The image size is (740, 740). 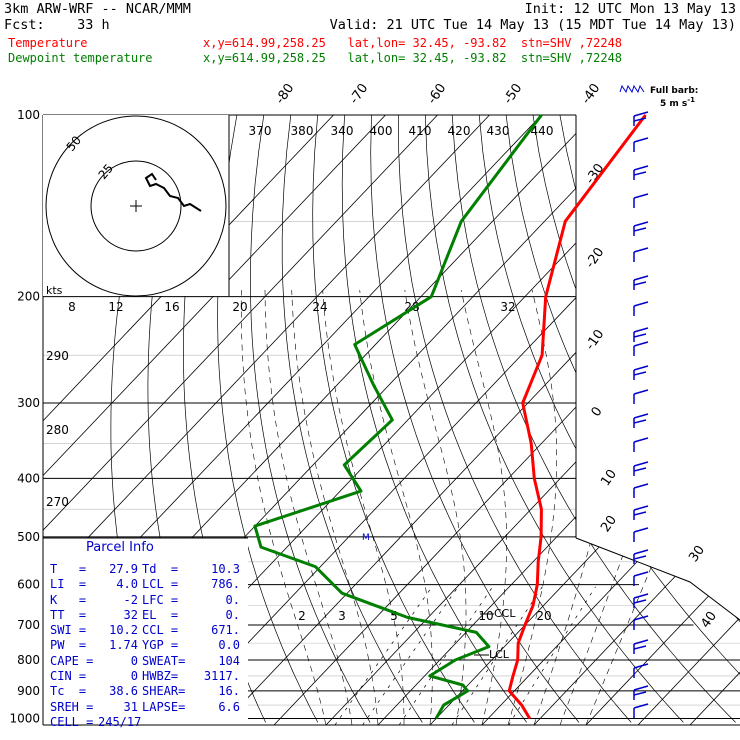 What do you see at coordinates (342, 131) in the screenshot?
I see `theta-e-label-2: 340` at bounding box center [342, 131].